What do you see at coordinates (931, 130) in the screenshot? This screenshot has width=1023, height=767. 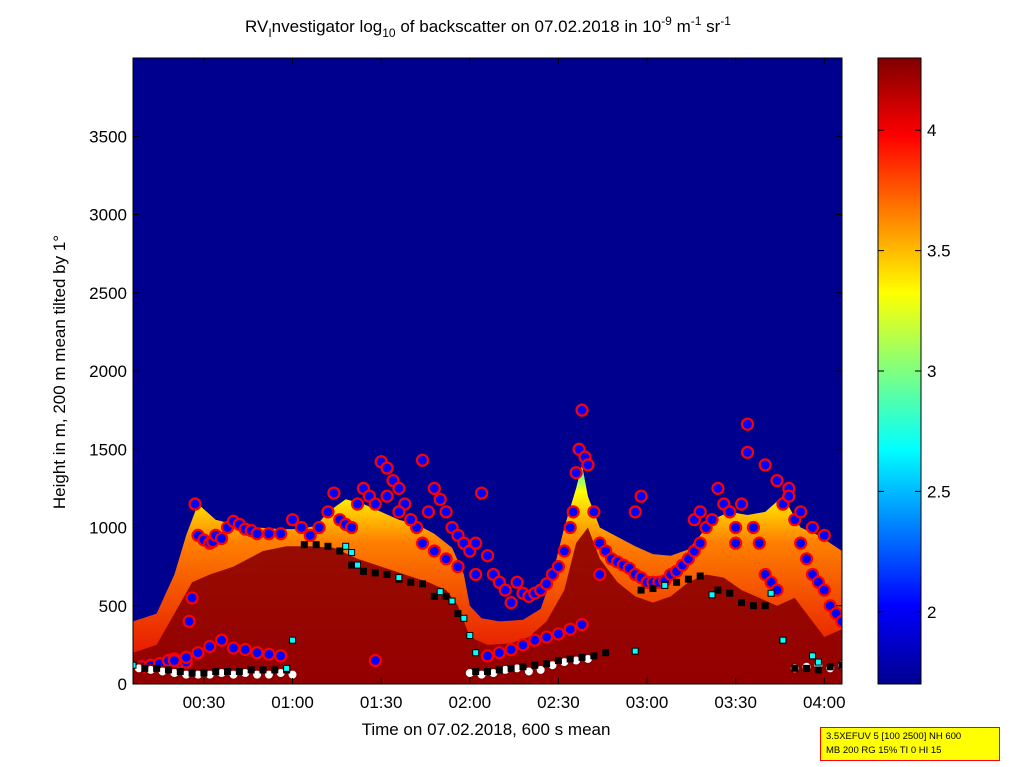 I see `colorbar-tick-label: 4` at bounding box center [931, 130].